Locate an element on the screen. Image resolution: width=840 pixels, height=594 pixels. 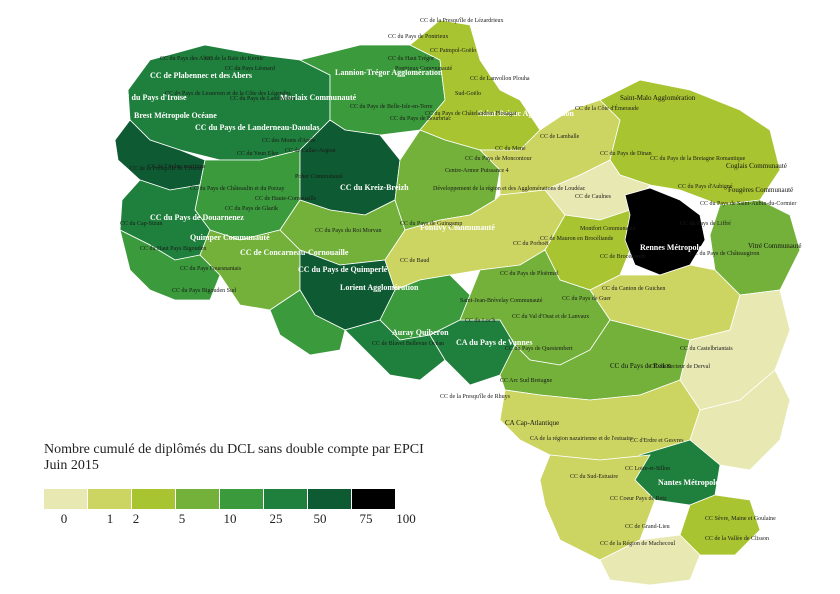
region-label: CC du Pays de Douarnenez is located at coordinates (197, 217).